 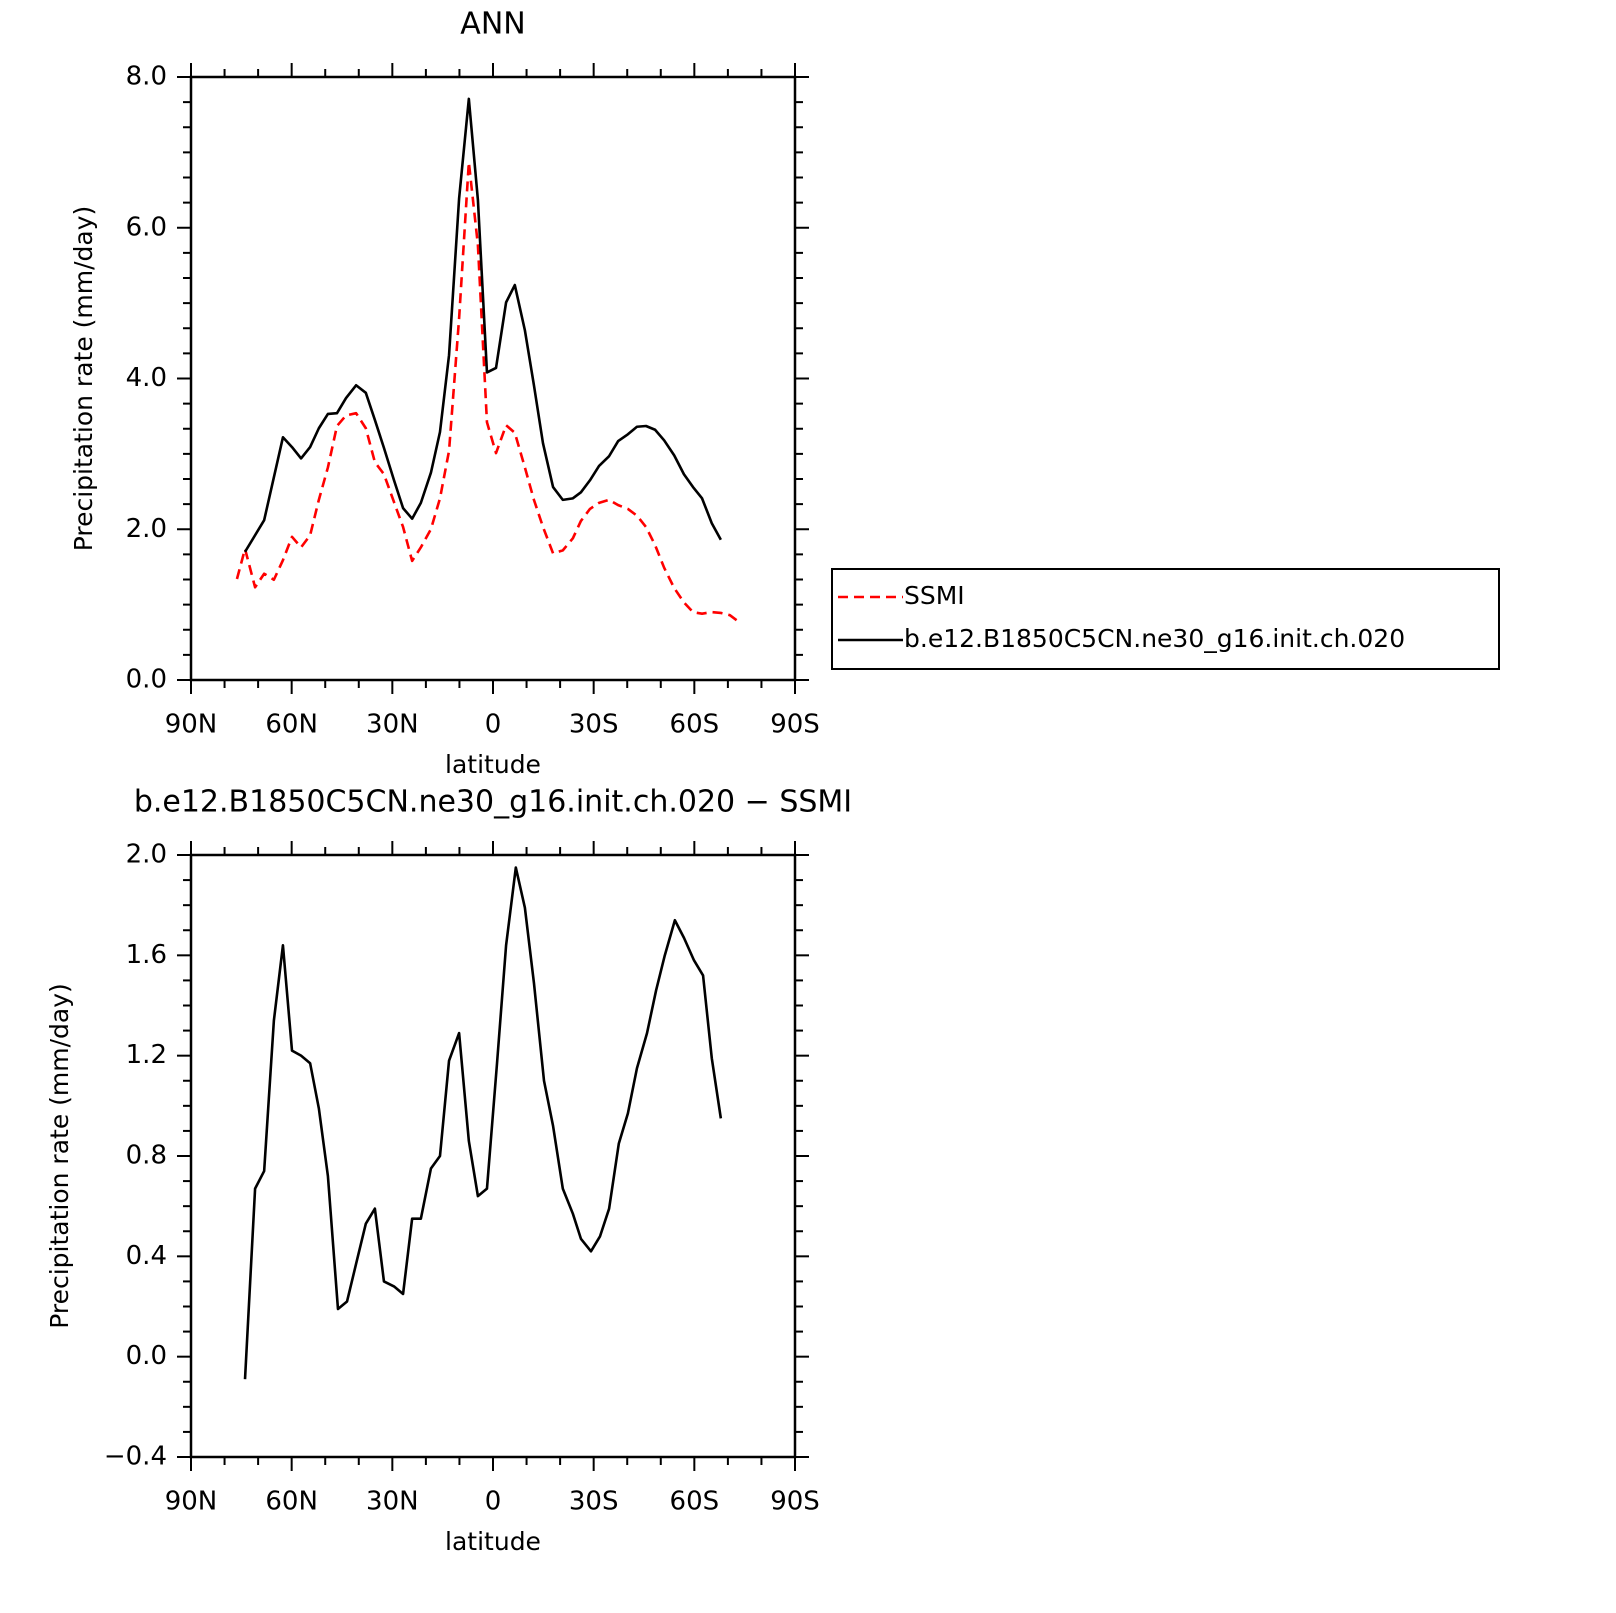 What do you see at coordinates (146, 227) in the screenshot?
I see `y-tick-label: 6.0` at bounding box center [146, 227].